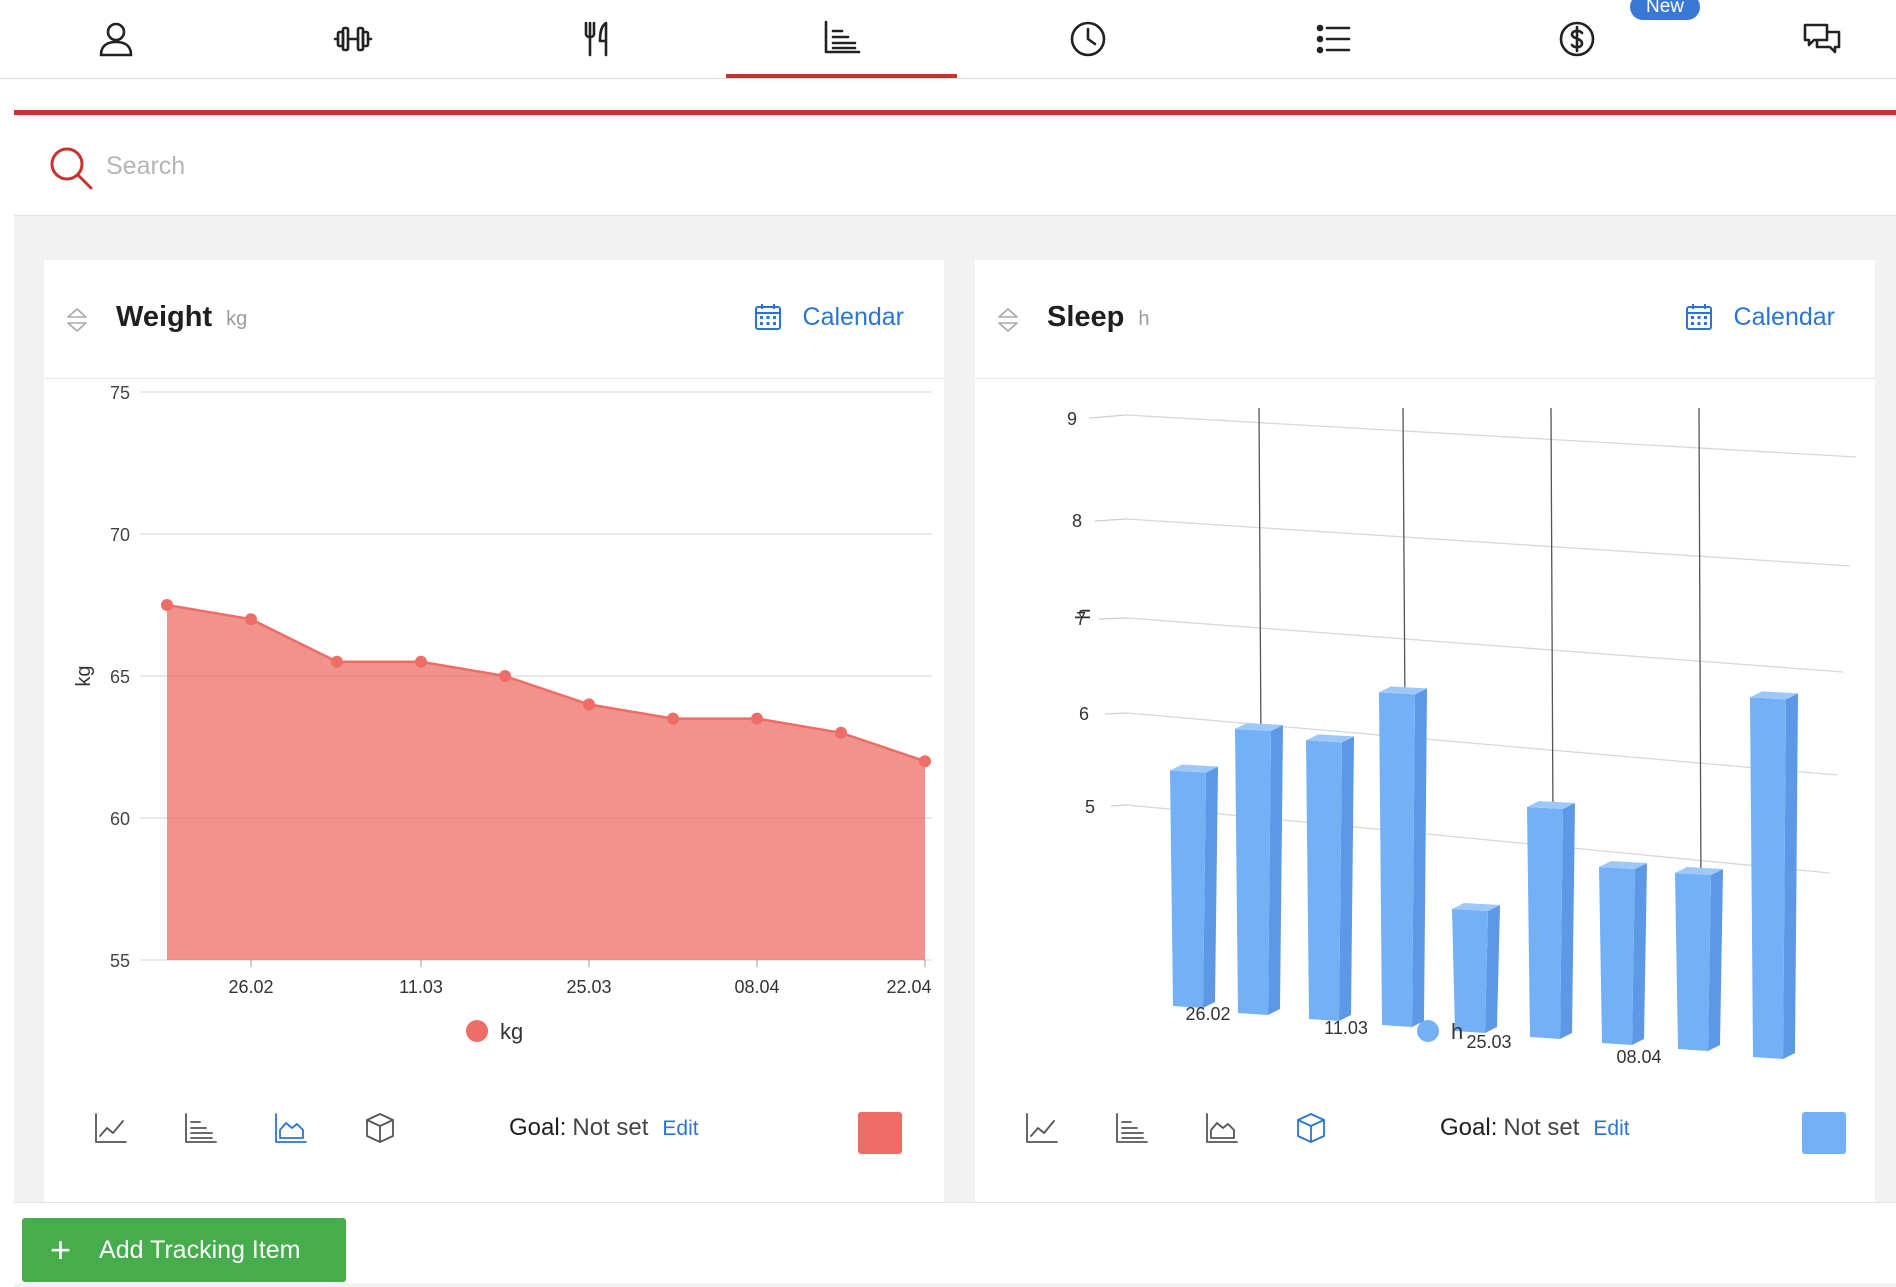  Describe the element at coordinates (546, 683) in the screenshot. I see `series-line` at that location.